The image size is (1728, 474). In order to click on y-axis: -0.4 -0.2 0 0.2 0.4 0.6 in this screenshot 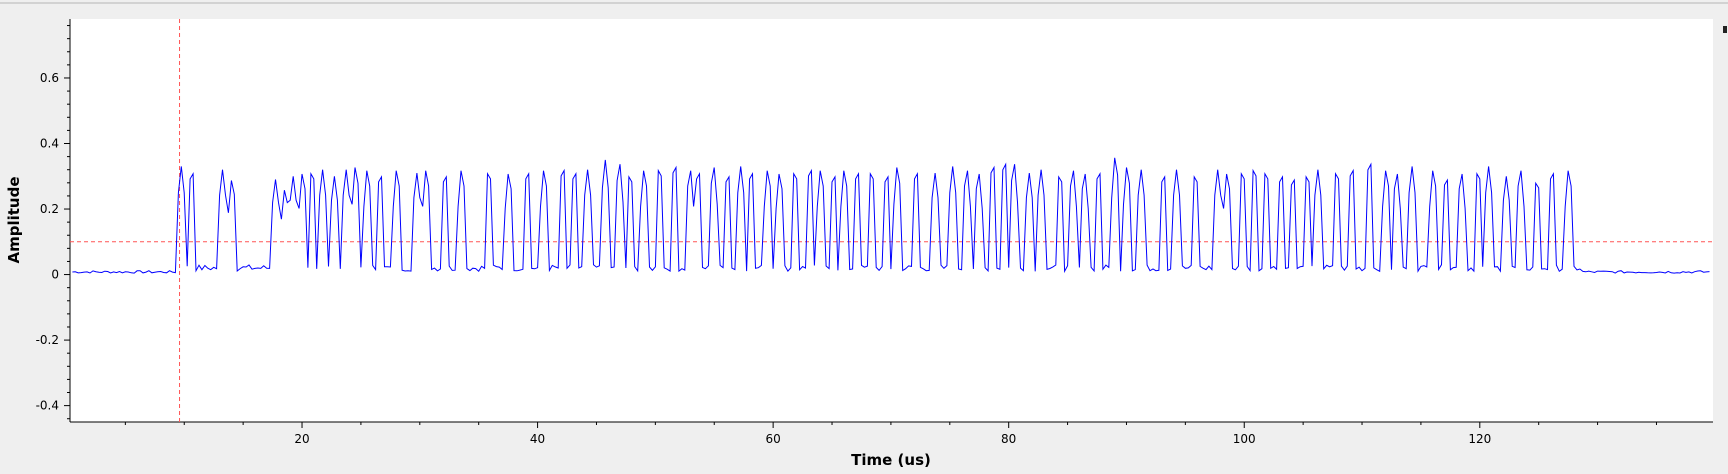, I will do `click(53, 222)`.